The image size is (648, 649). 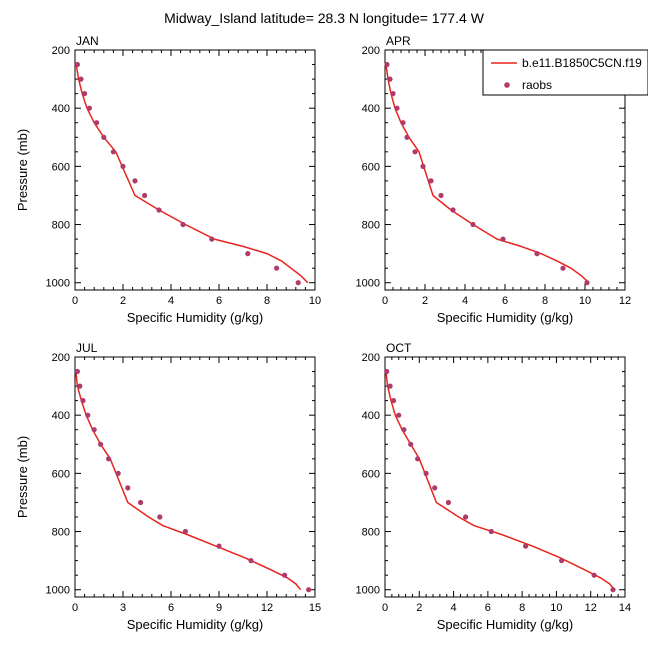 What do you see at coordinates (565, 72) in the screenshot?
I see `legend-box` at bounding box center [565, 72].